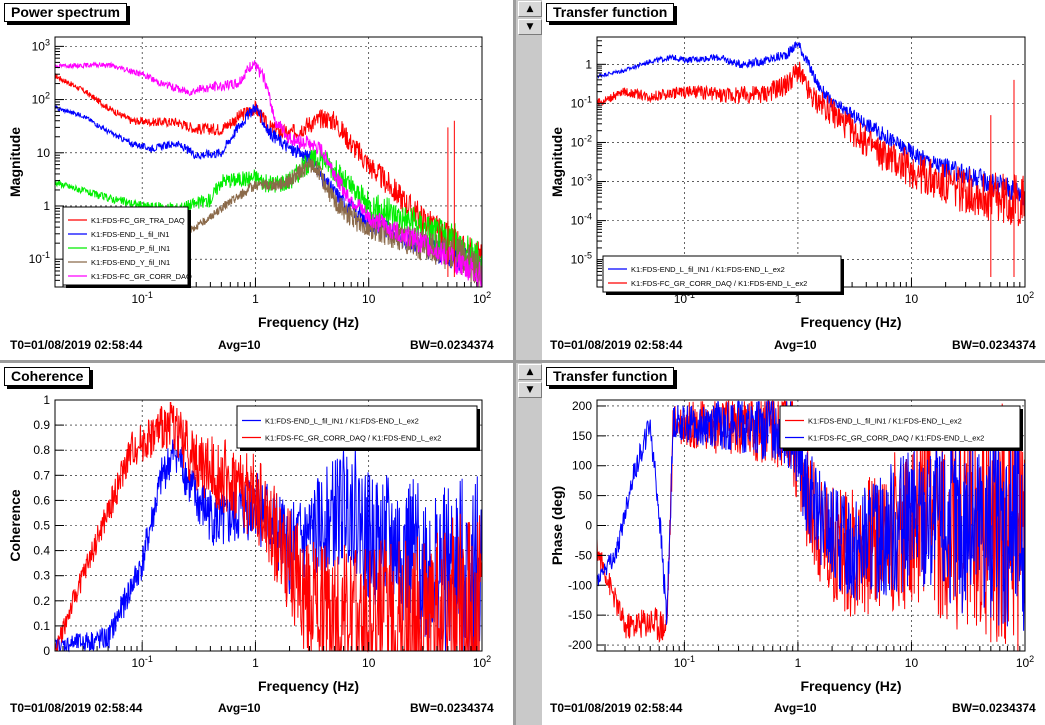 This screenshot has width=1045, height=725. Describe the element at coordinates (581, 102) in the screenshot. I see `y-tick-label: 10-1` at that location.